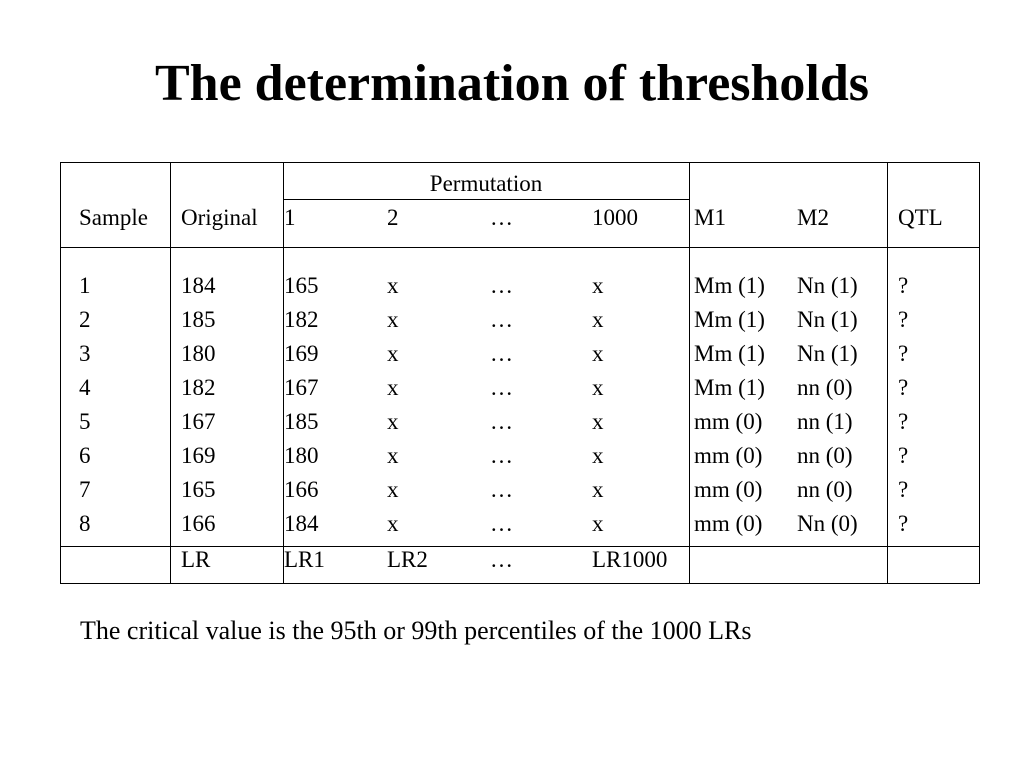 The height and width of the screenshot is (768, 1024). I want to click on footer-lr: LR, so click(196, 559).